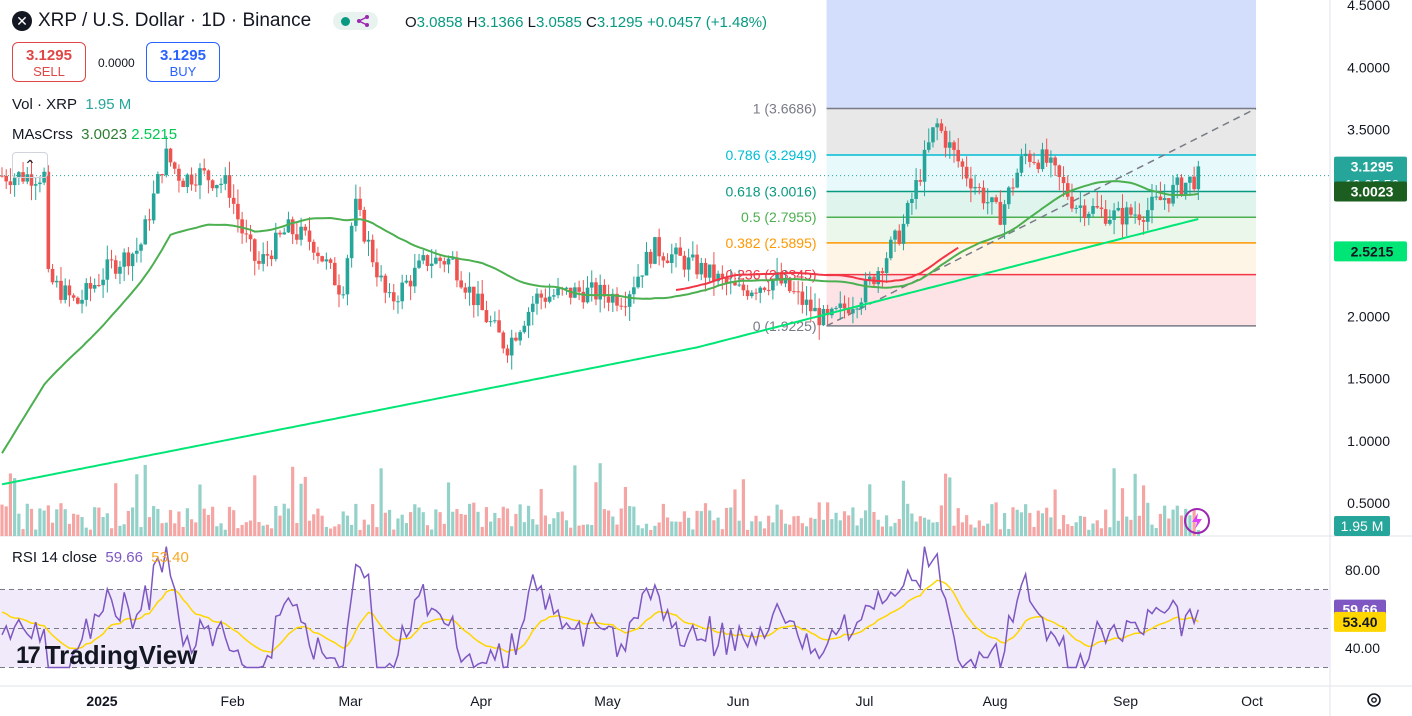 Image resolution: width=1412 pixels, height=716 pixels. Describe the element at coordinates (195, 21) in the screenshot. I see `symbol-header: ✕ XRP / U.S. Dollar · 1D · Binance` at that location.